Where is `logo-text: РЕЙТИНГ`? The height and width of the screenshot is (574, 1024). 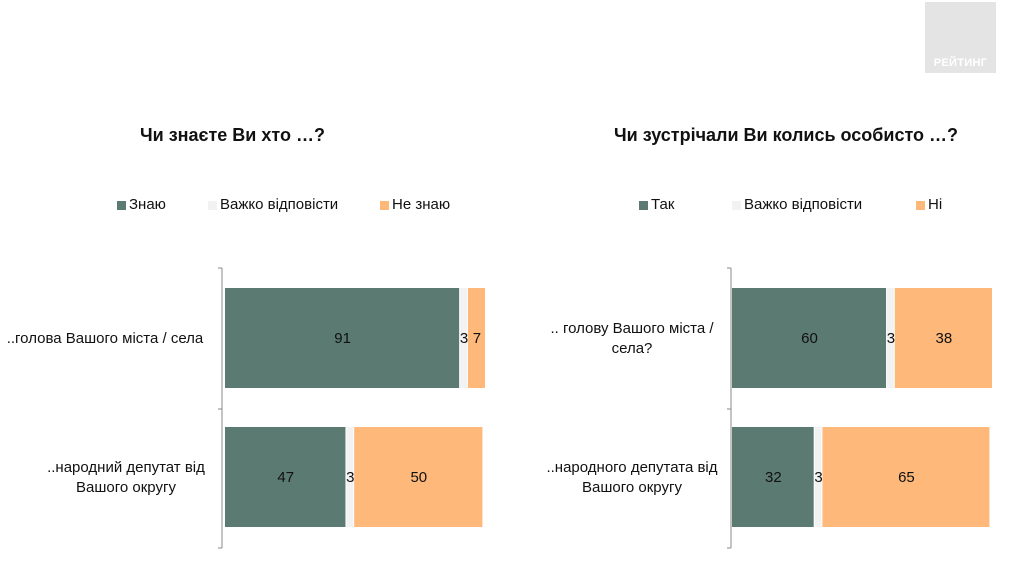
logo-text: РЕЙТИНГ is located at coordinates (960, 63).